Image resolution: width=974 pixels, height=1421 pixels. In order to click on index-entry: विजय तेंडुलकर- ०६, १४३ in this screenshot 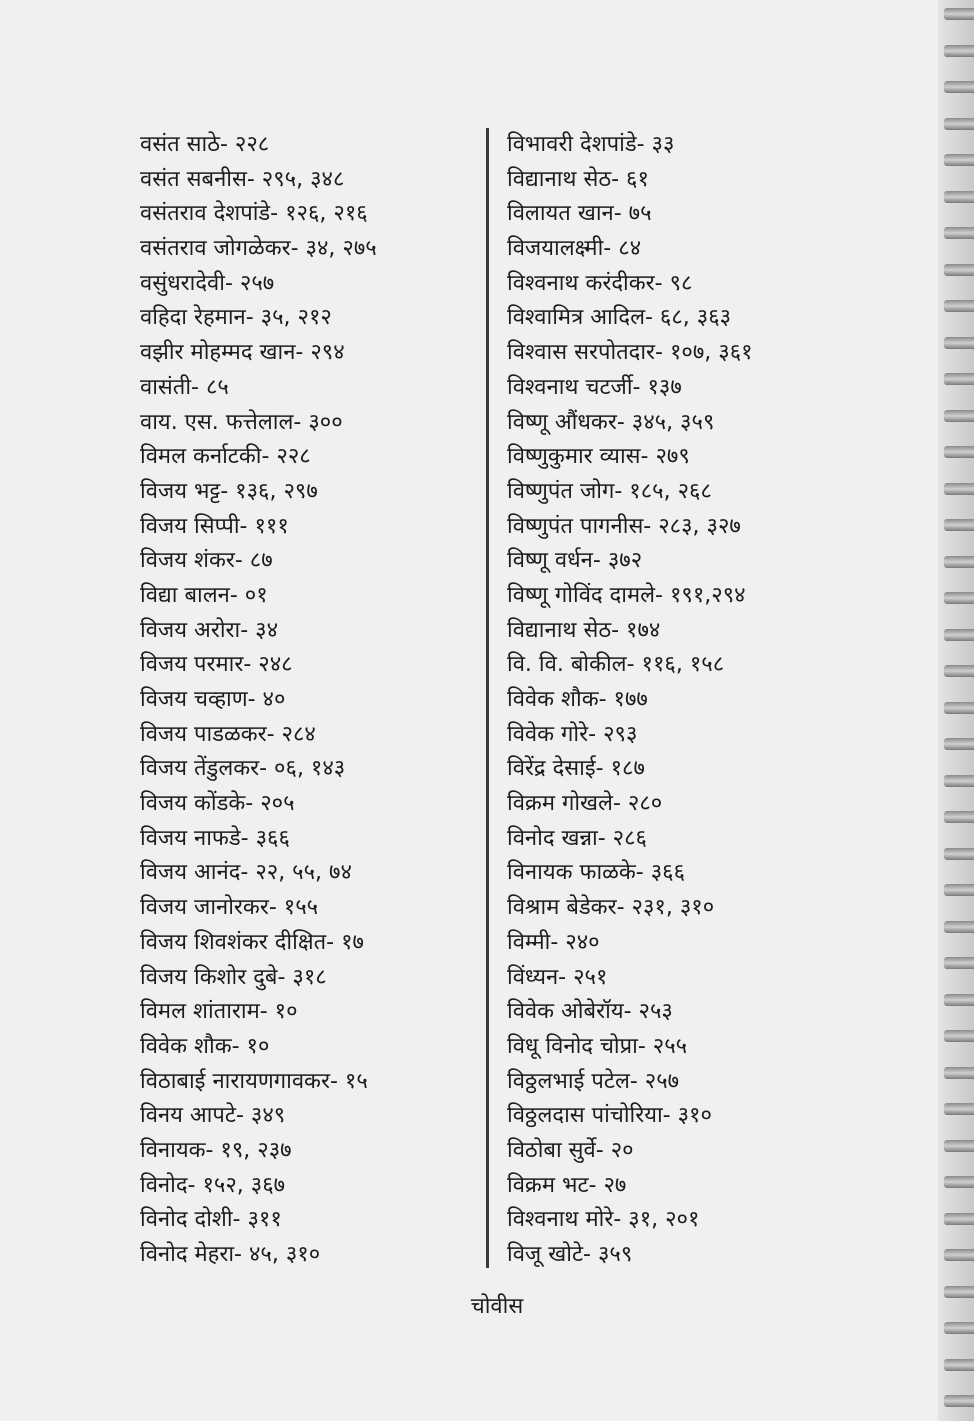, I will do `click(243, 769)`.